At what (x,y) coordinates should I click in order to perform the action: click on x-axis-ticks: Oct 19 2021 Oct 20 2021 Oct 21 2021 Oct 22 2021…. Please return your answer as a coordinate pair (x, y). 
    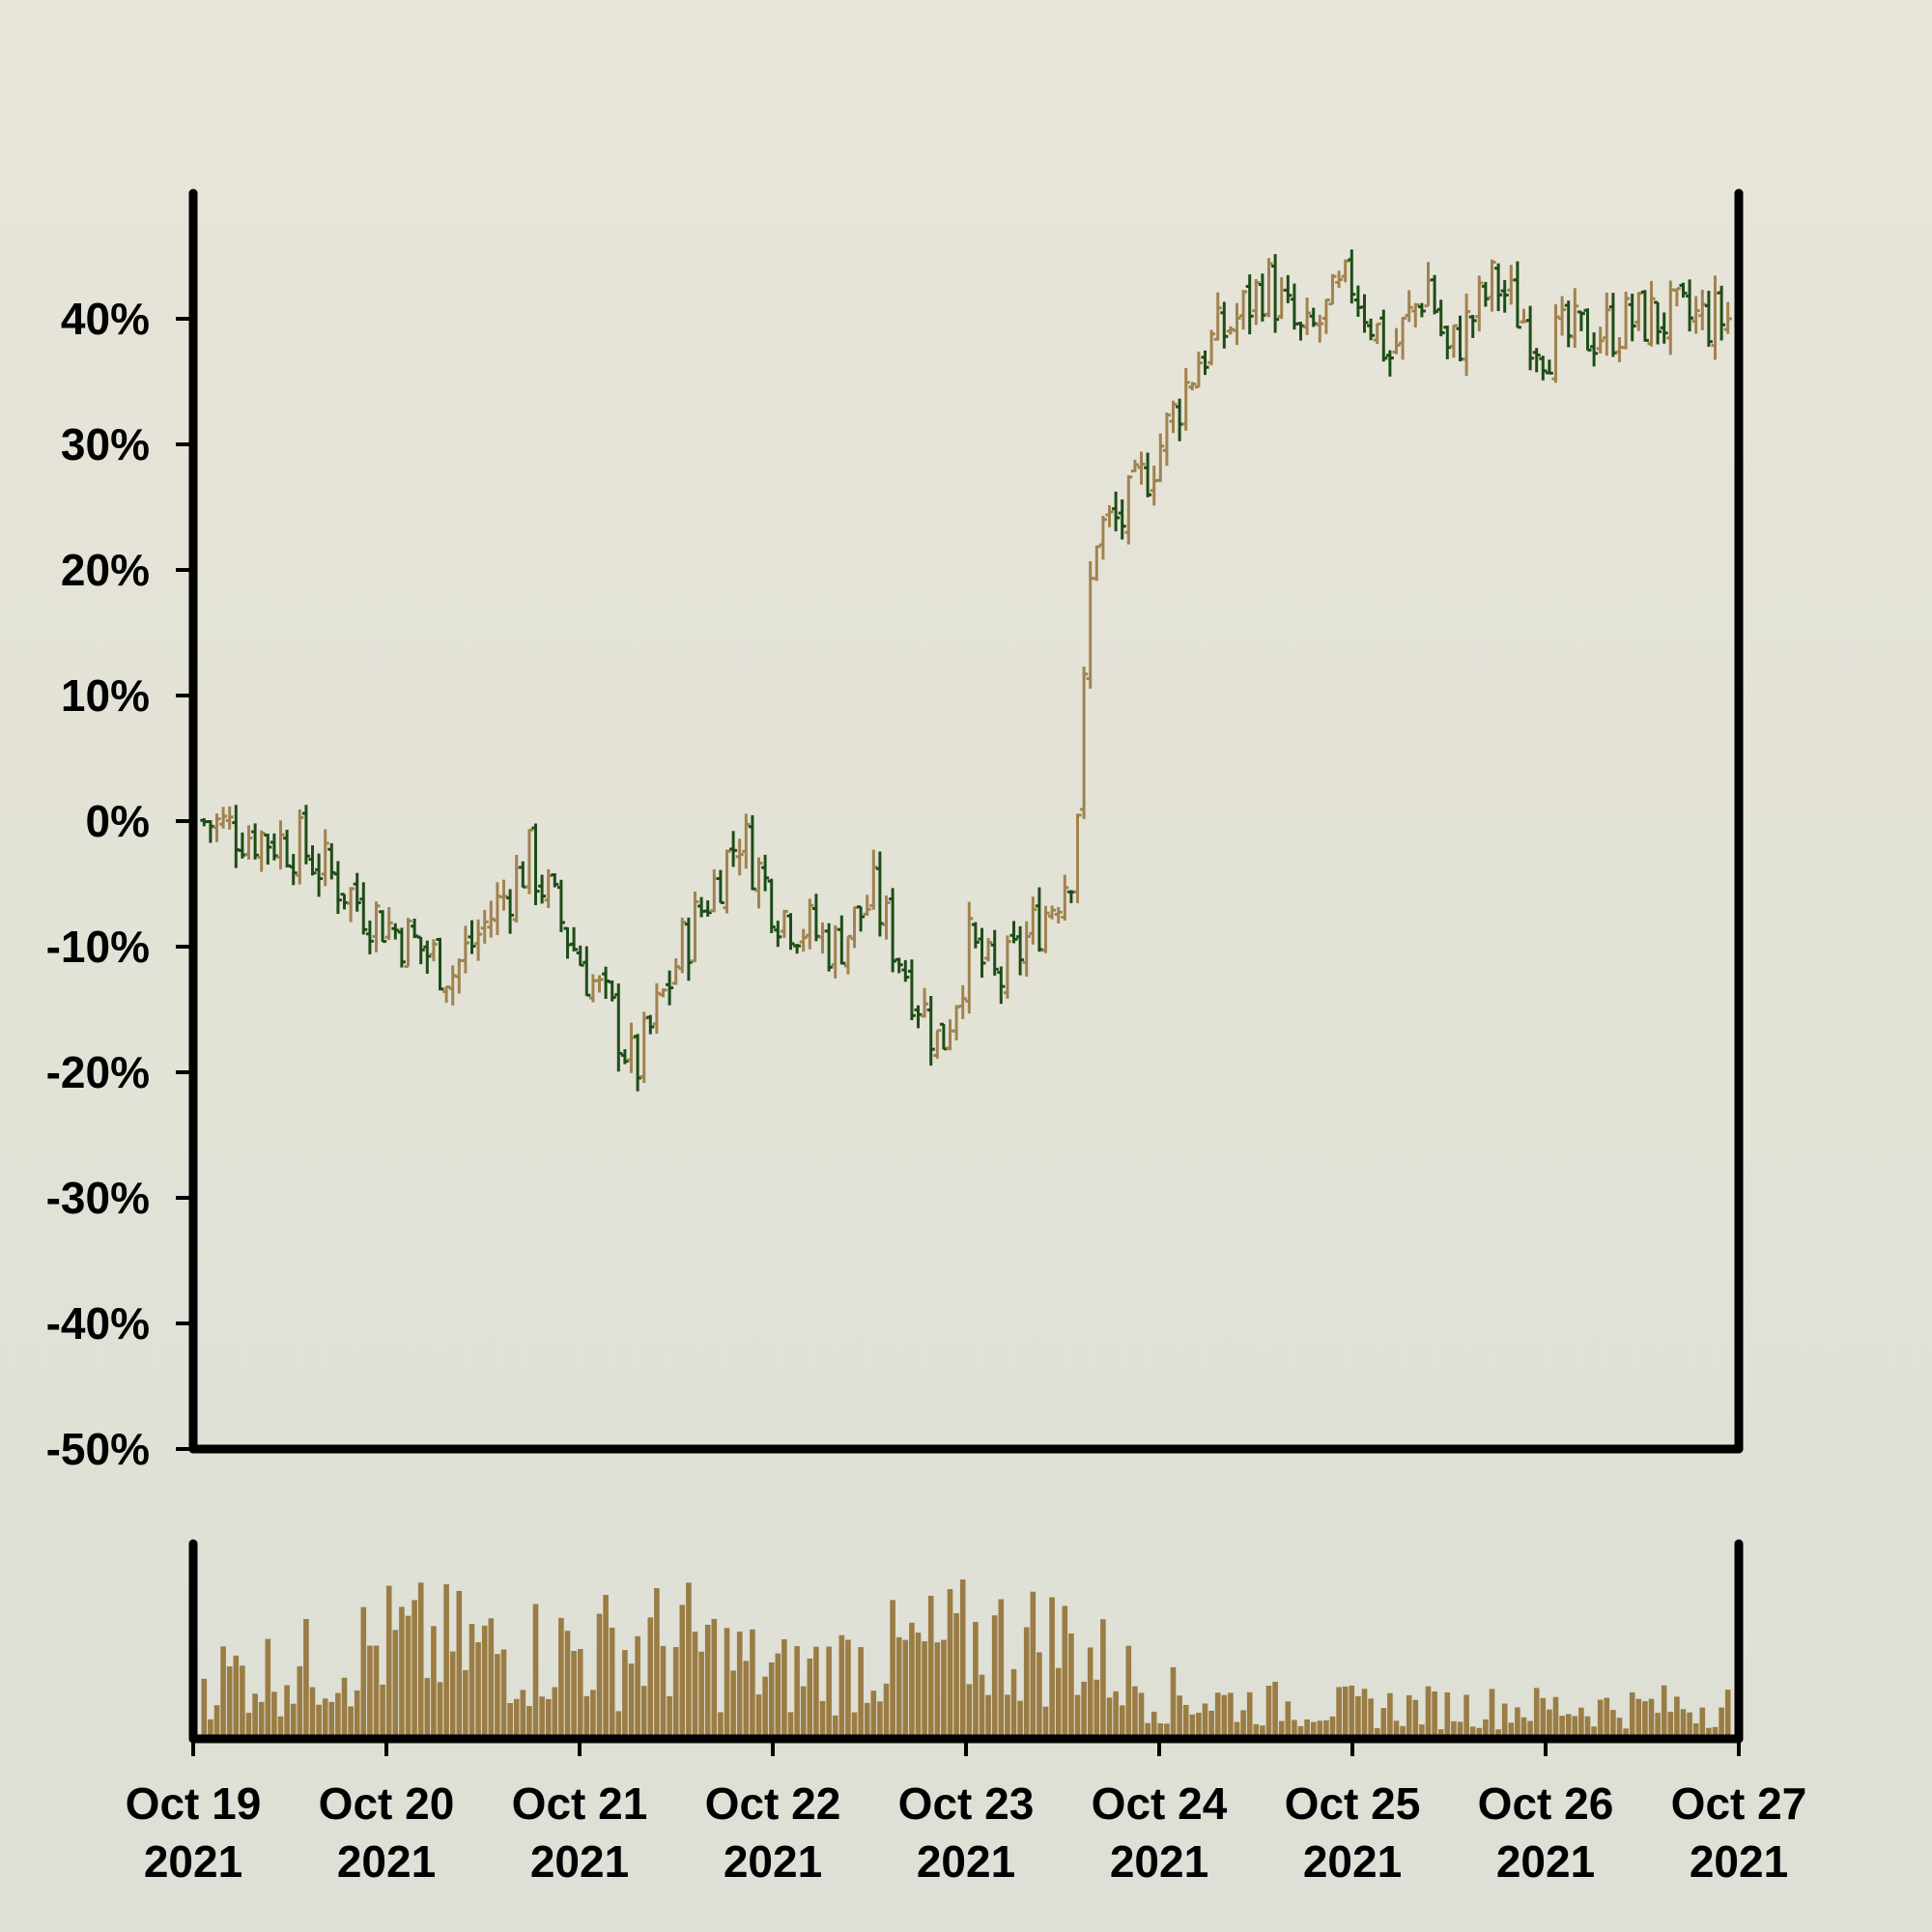
    Looking at the image, I should click on (966, 1813).